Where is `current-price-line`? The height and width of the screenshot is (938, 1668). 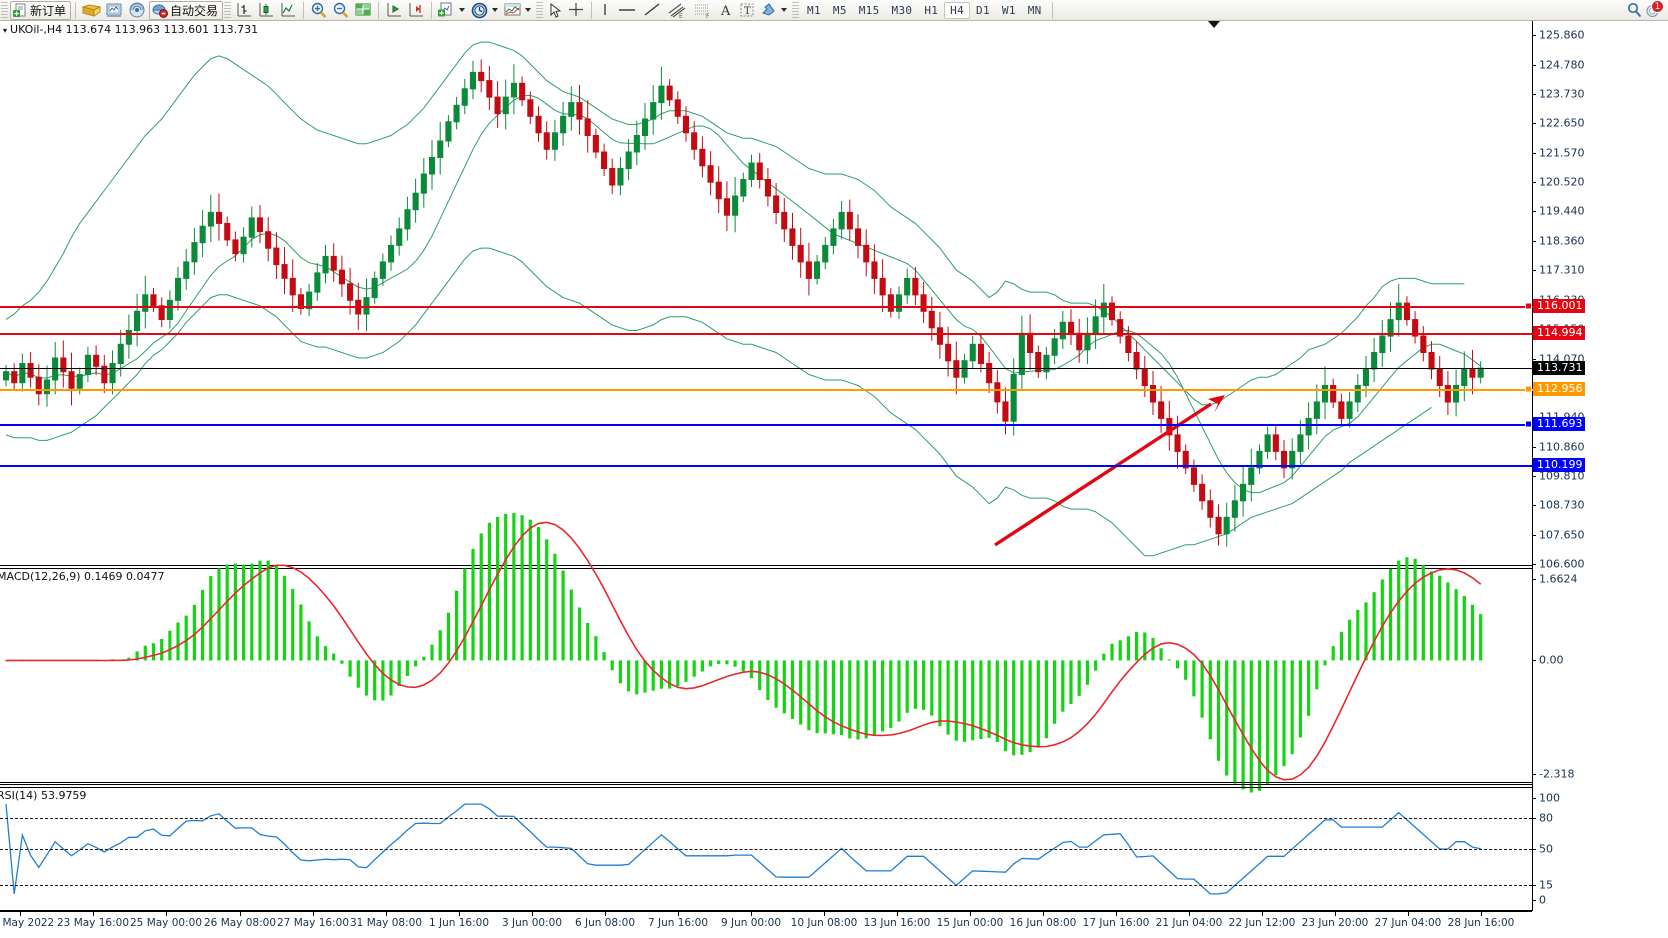 current-price-line is located at coordinates (766, 369).